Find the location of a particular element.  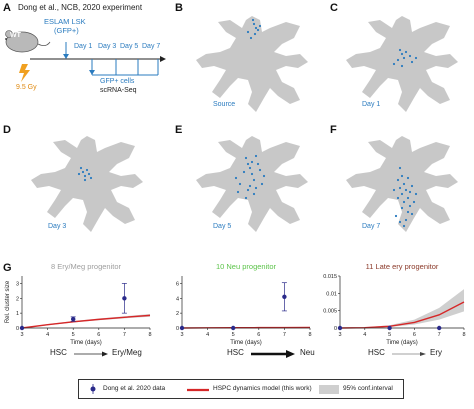

lightning-icon is located at coordinates (24, 73).